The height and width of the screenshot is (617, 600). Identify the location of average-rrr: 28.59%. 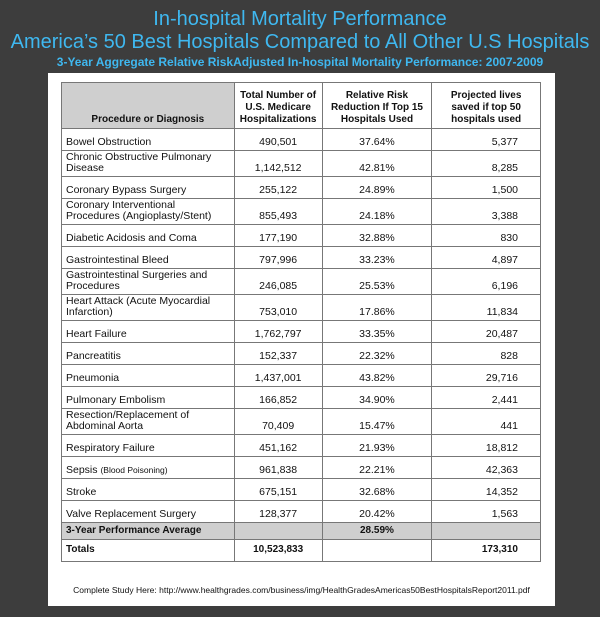
(377, 531).